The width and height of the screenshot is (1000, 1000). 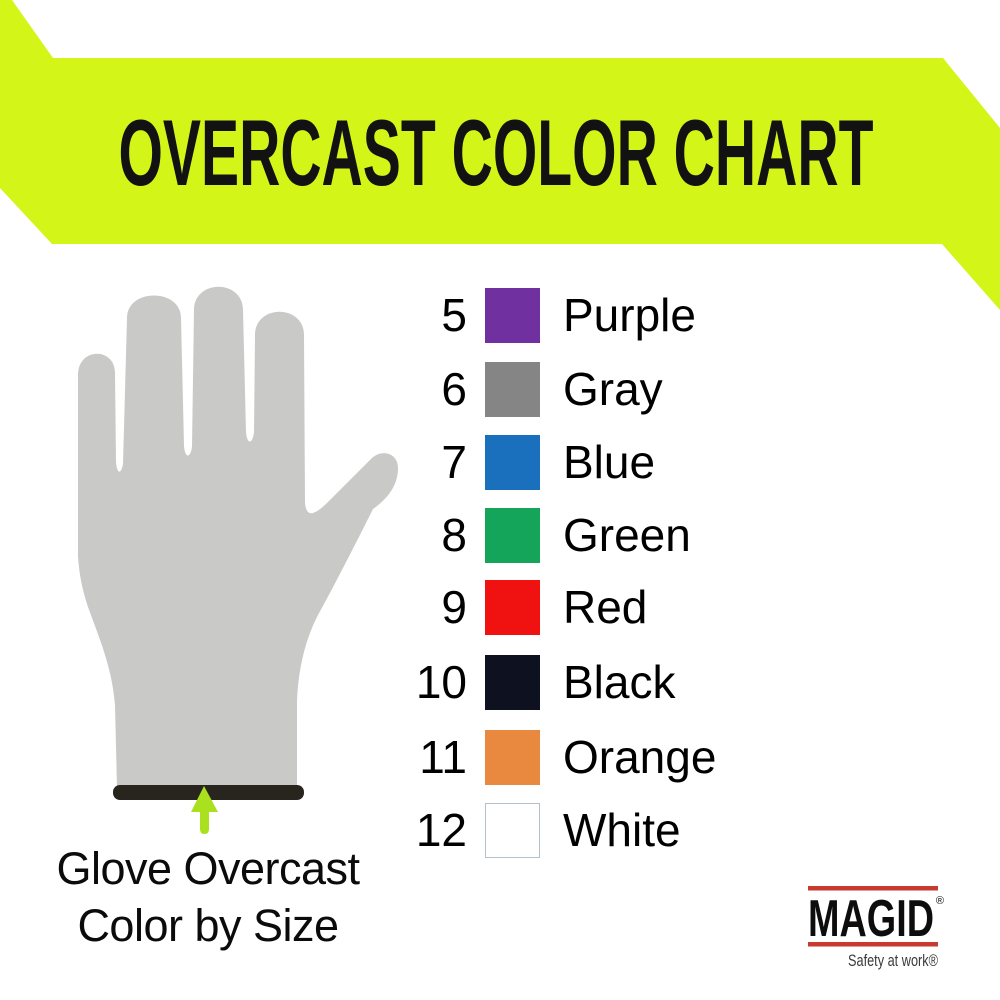 What do you see at coordinates (512, 757) in the screenshot?
I see `color-swatch-orange` at bounding box center [512, 757].